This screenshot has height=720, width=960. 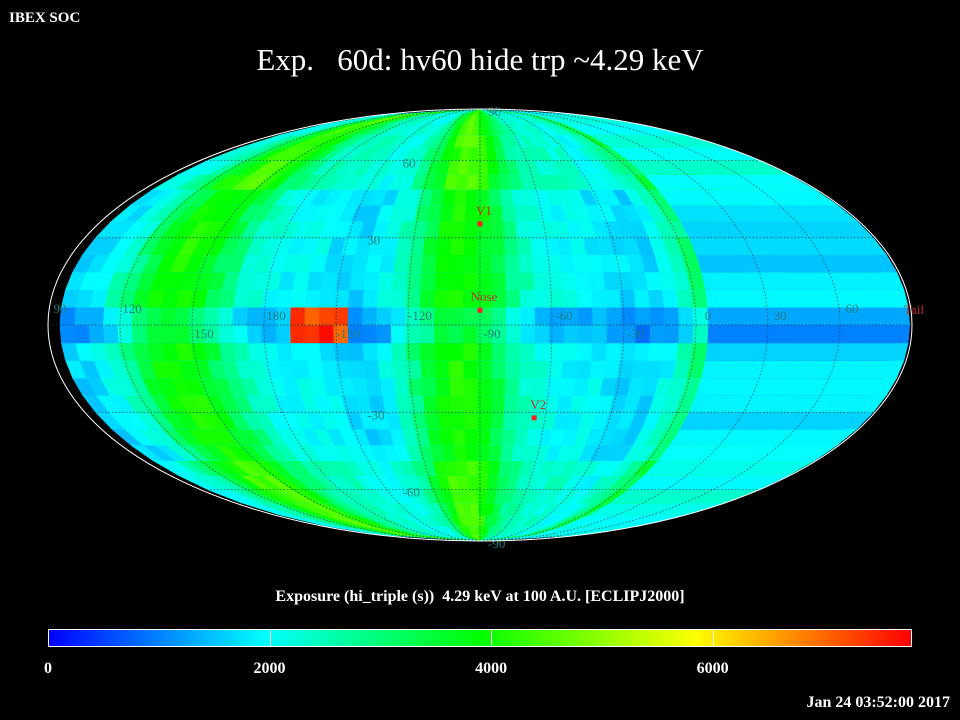 I want to click on svg-text: V1, so click(x=484, y=210).